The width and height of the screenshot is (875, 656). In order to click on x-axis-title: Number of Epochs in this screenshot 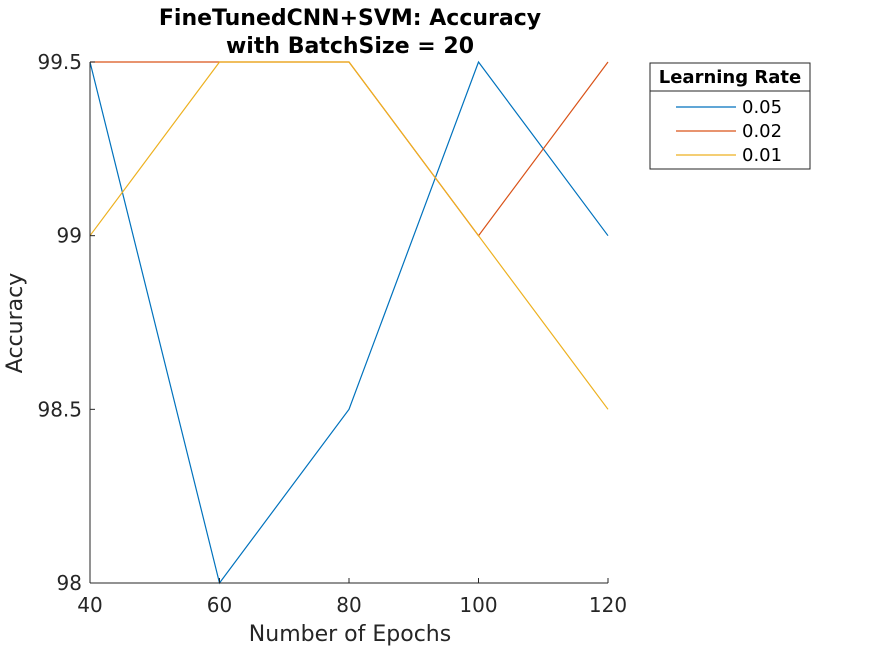, I will do `click(350, 634)`.